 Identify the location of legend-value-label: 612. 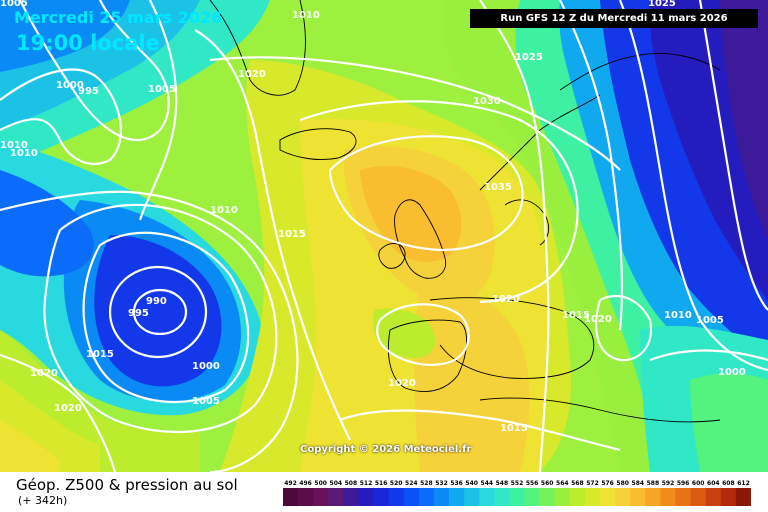
(743, 483).